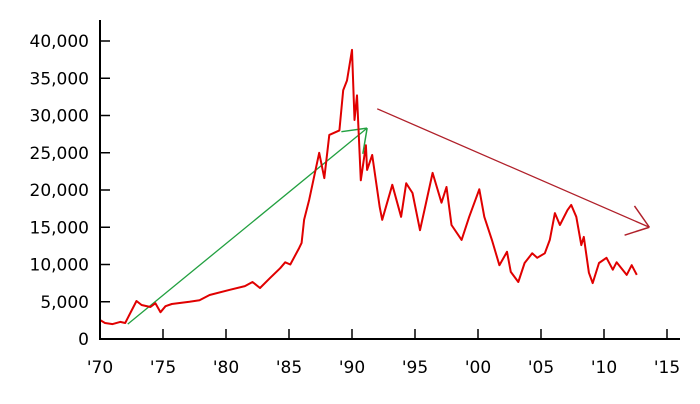 This screenshot has height=404, width=700. I want to click on y-tick-label: 25,000, so click(59, 154).